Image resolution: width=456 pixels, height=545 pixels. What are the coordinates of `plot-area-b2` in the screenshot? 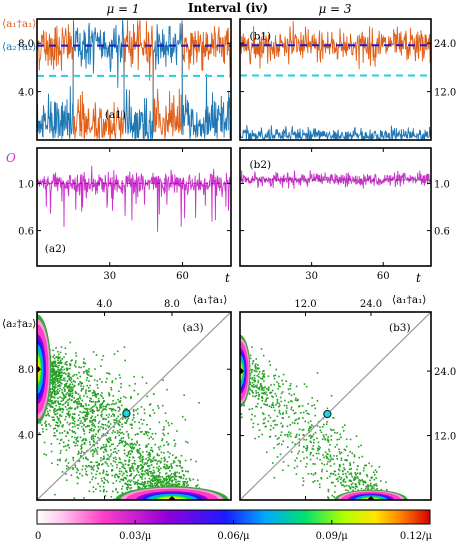 It's located at (335, 179).